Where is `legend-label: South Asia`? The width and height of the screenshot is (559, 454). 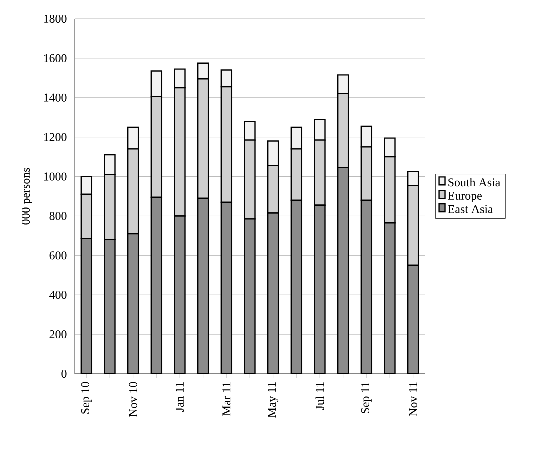
legend-label: South Asia is located at coordinates (474, 182).